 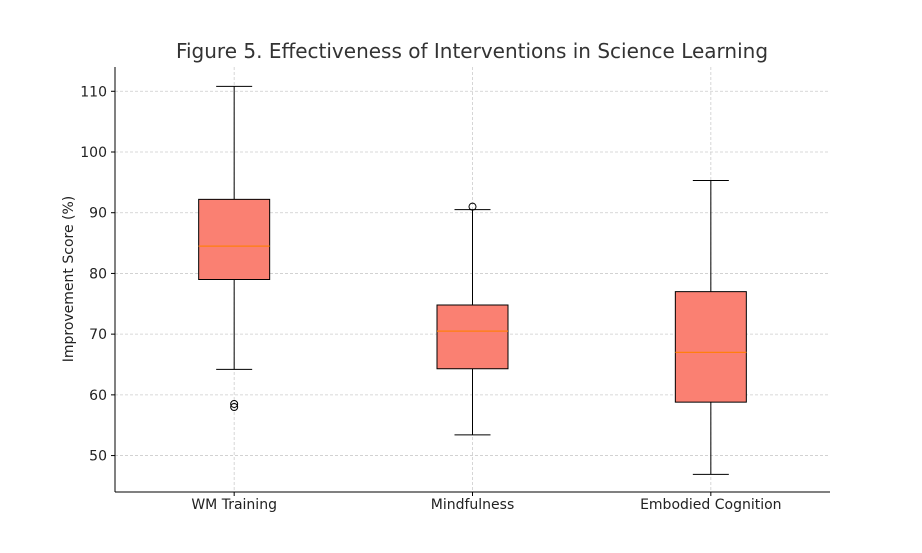 What do you see at coordinates (93, 153) in the screenshot?
I see `y-tick-label: 100` at bounding box center [93, 153].